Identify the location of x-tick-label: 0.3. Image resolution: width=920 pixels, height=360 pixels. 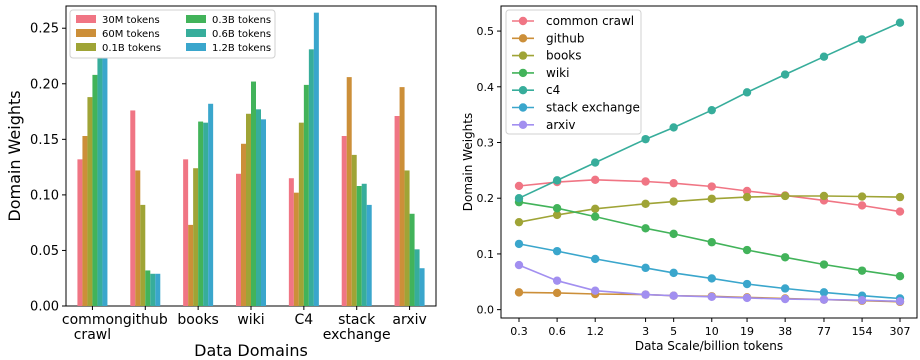
(519, 331).